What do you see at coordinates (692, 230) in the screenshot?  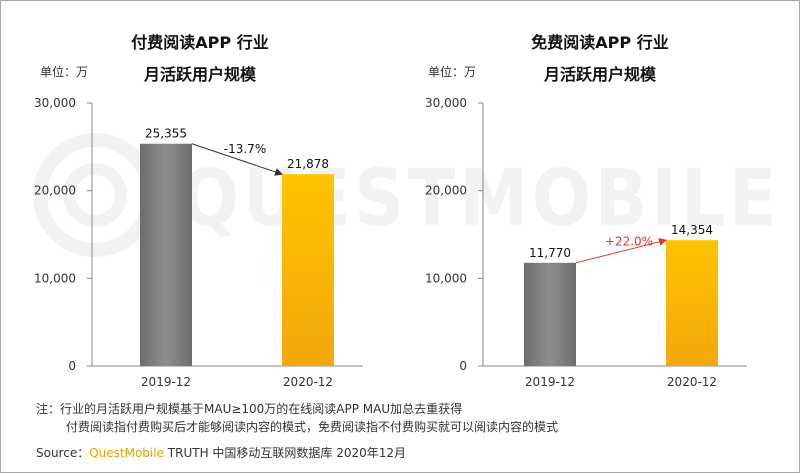 I see `data-label: 14,354` at bounding box center [692, 230].